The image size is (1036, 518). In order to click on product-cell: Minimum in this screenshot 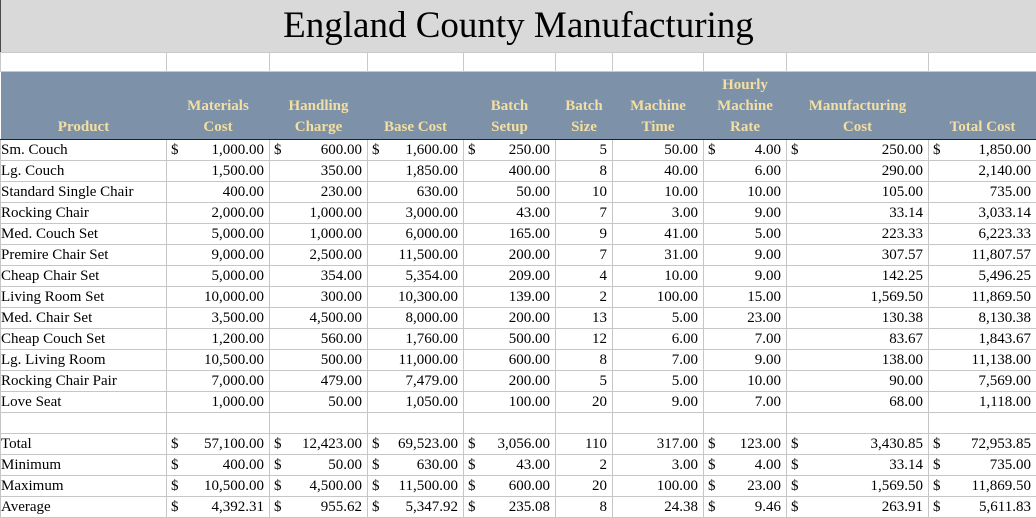, I will do `click(83, 465)`.